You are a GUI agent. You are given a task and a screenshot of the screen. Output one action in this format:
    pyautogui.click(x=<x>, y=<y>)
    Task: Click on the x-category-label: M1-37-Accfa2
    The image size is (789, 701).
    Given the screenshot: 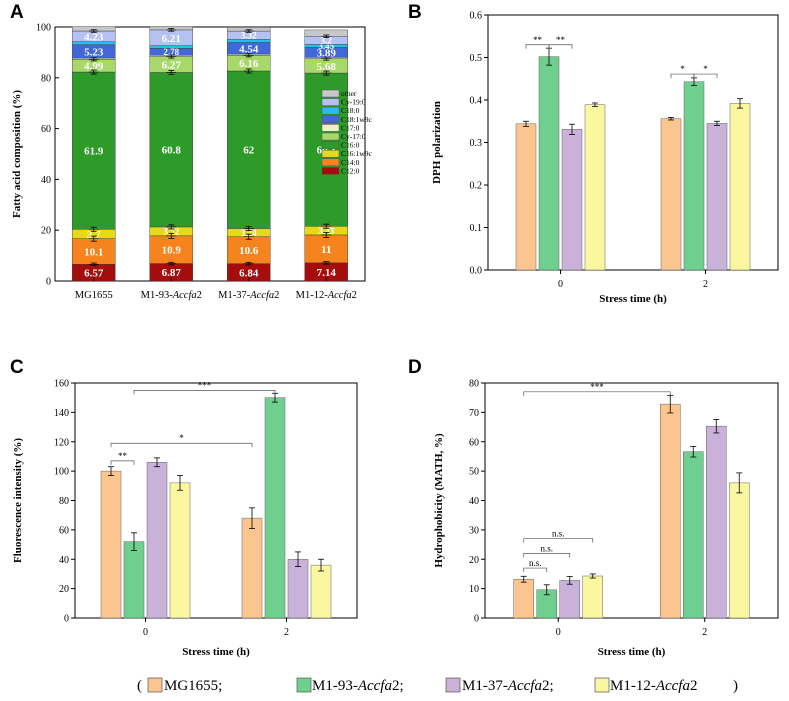 What is the action you would take?
    pyautogui.click(x=248, y=295)
    